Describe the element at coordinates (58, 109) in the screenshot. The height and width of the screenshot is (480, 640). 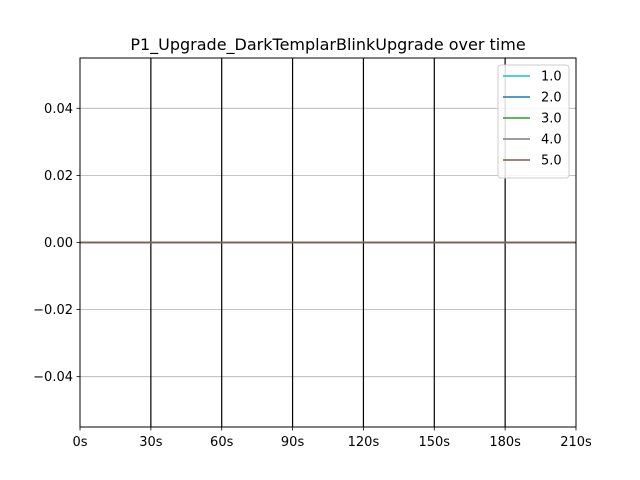
I see `y-tick-label: 0.04` at that location.